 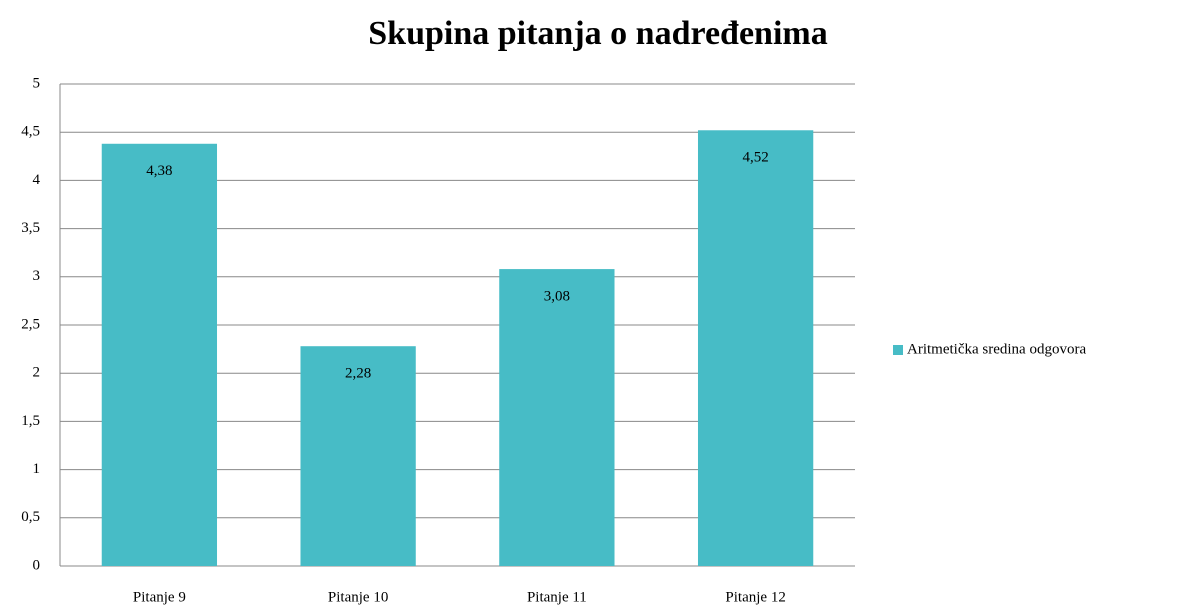 I want to click on y-tick-label: 0, so click(x=37, y=565).